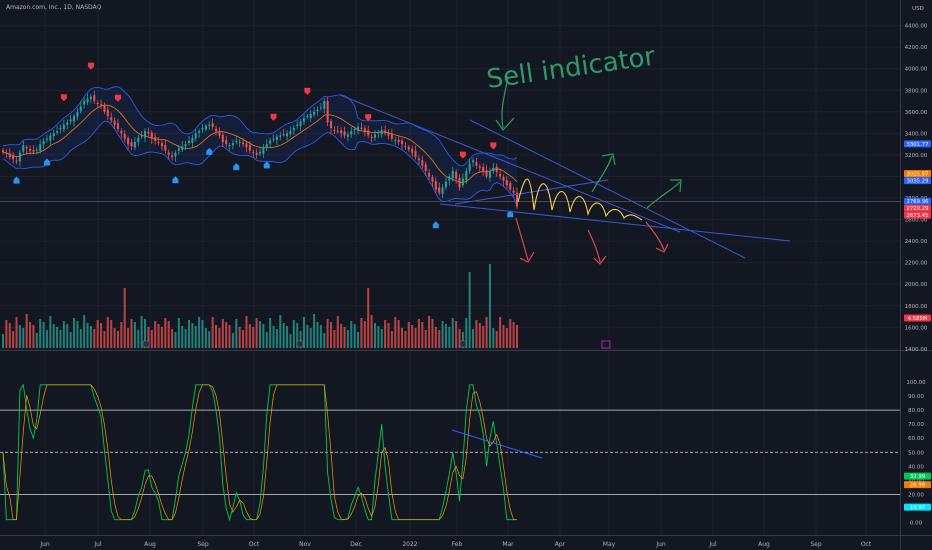 The width and height of the screenshot is (932, 550). I want to click on price-tag-label: 2720.29, so click(918, 209).